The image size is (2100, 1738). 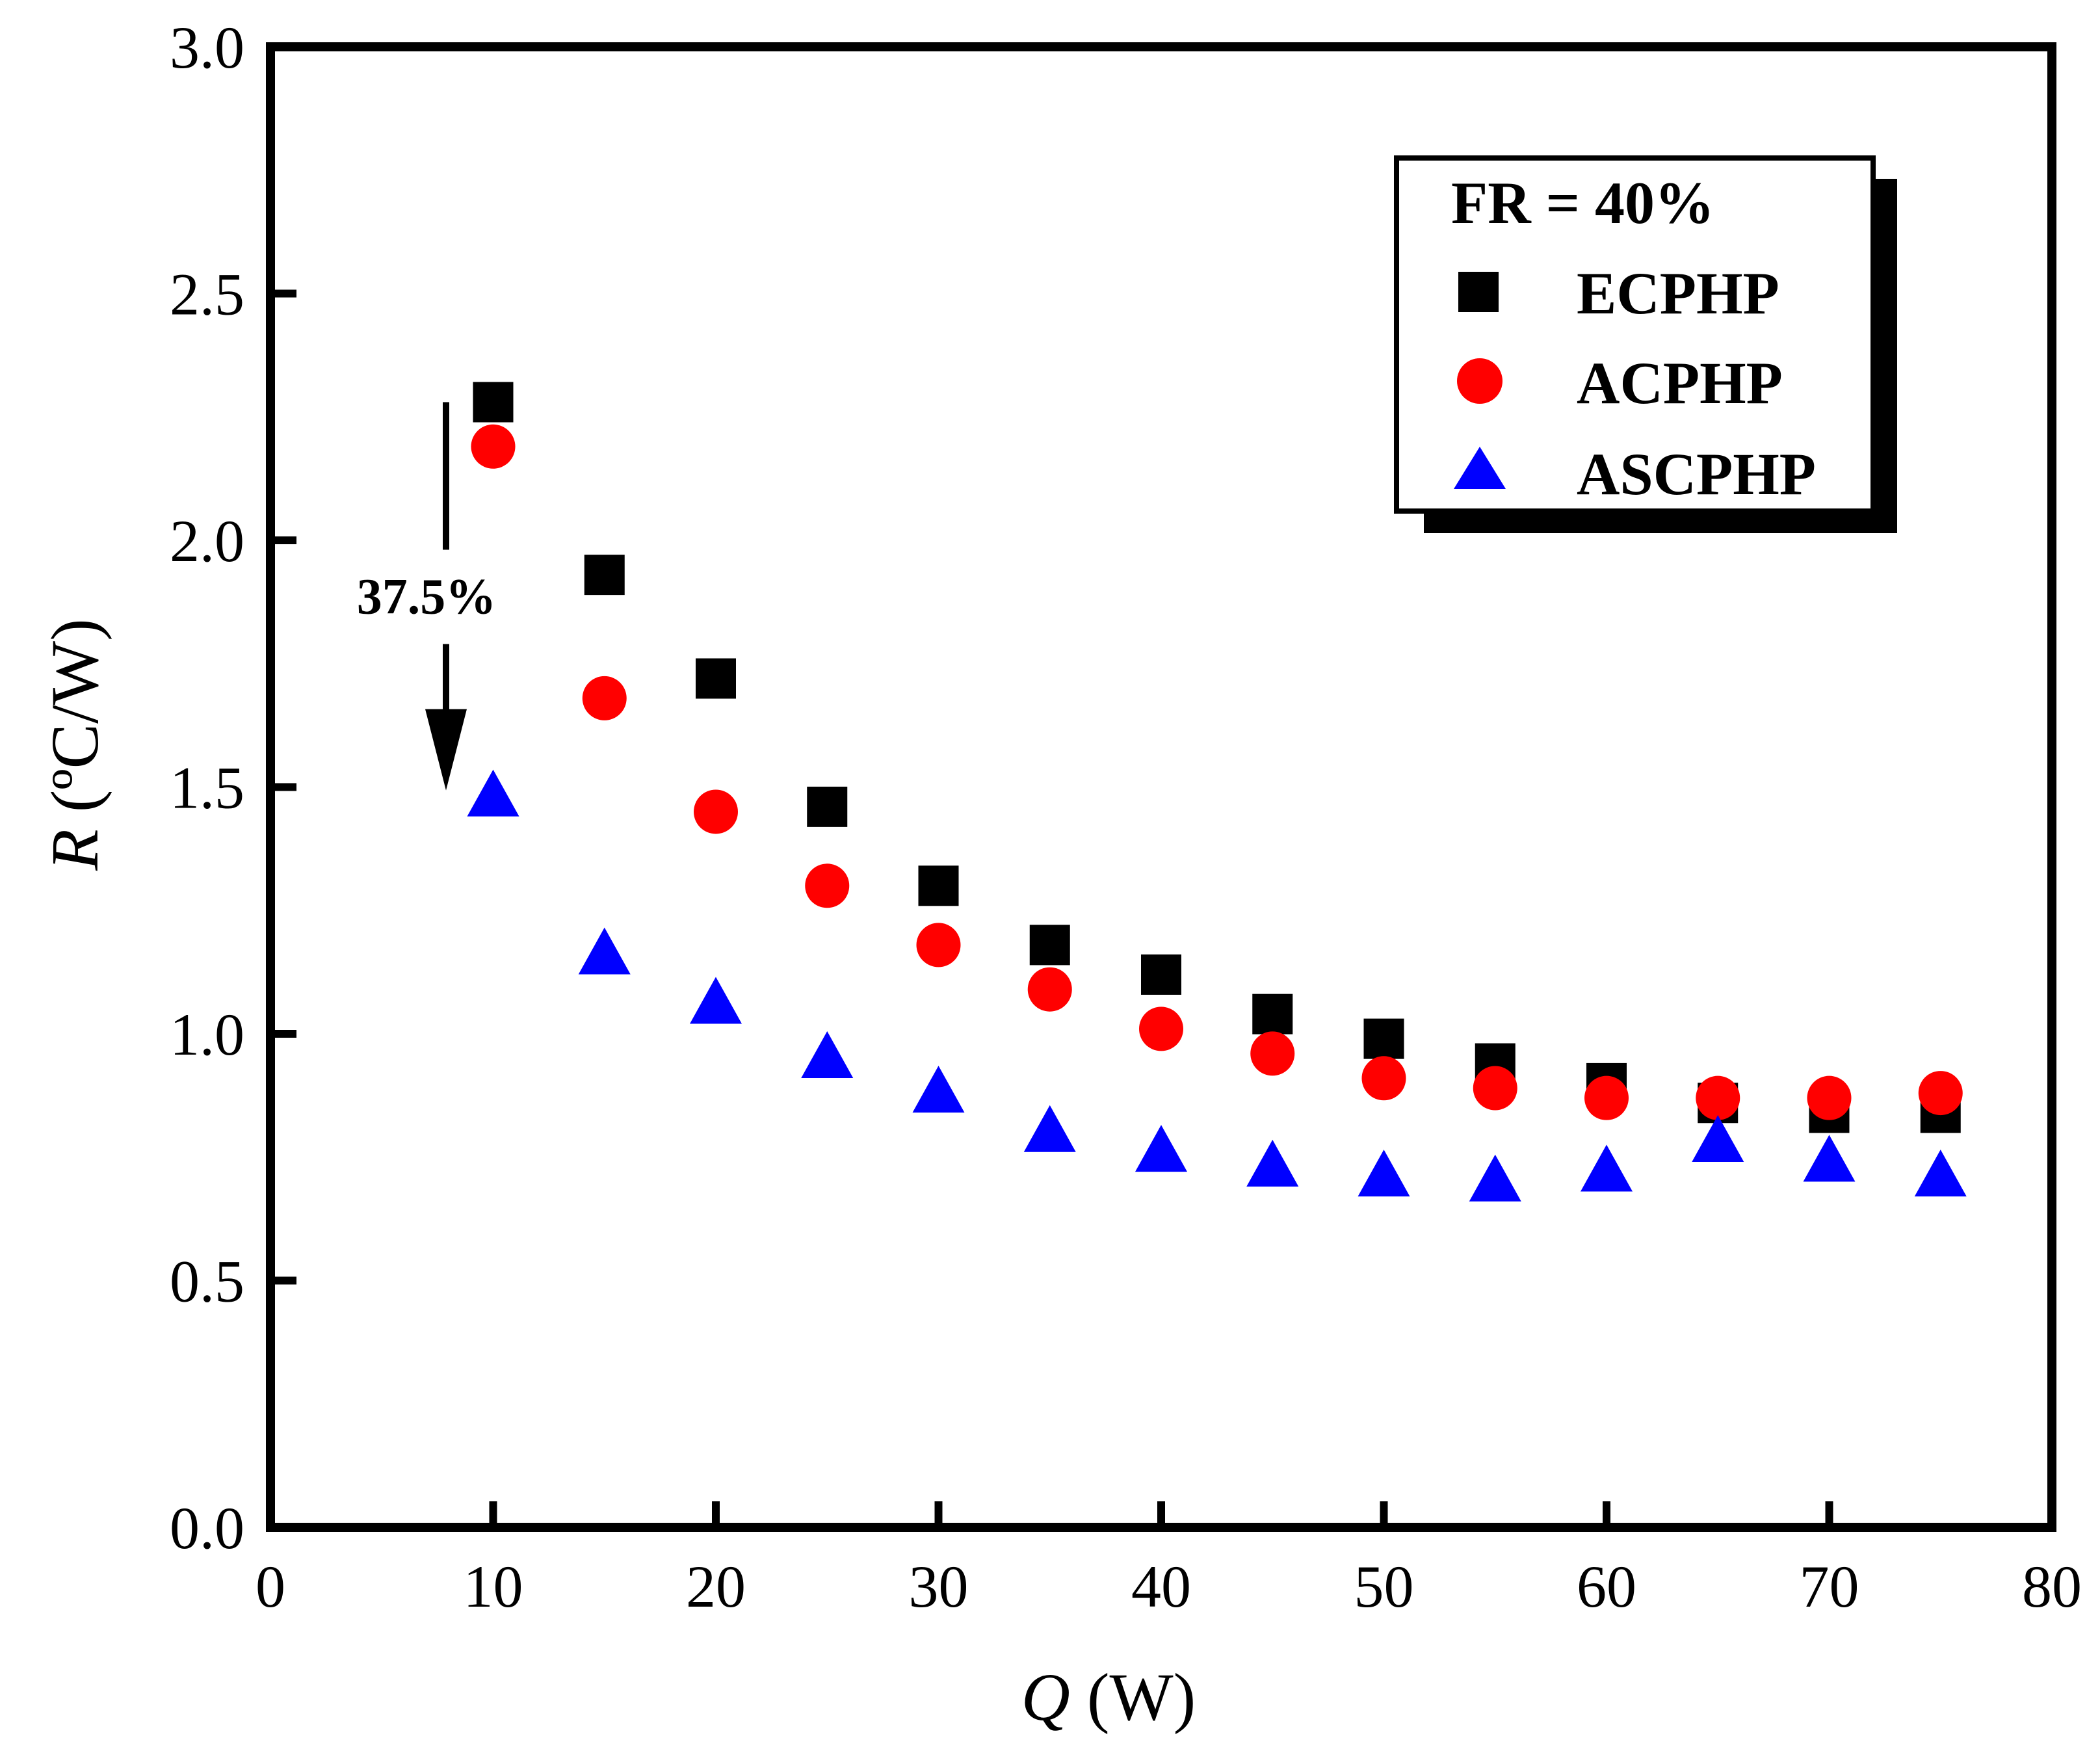 What do you see at coordinates (446, 750) in the screenshot?
I see `arrow-head` at bounding box center [446, 750].